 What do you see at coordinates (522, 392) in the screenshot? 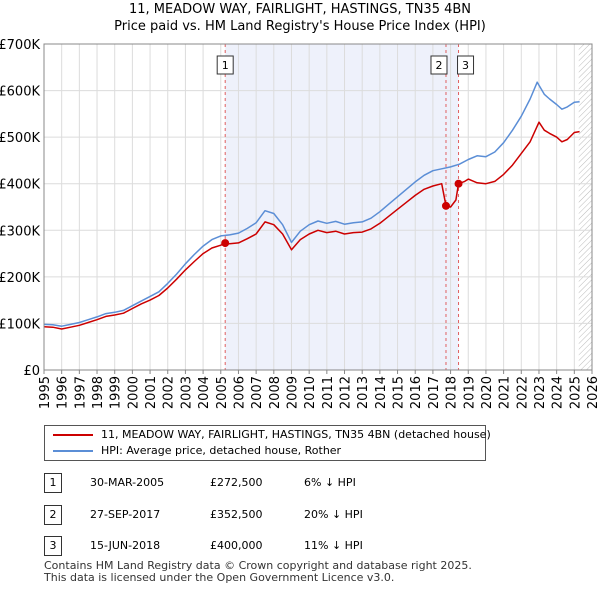
I see `x-tick-label: 2022` at bounding box center [522, 392].